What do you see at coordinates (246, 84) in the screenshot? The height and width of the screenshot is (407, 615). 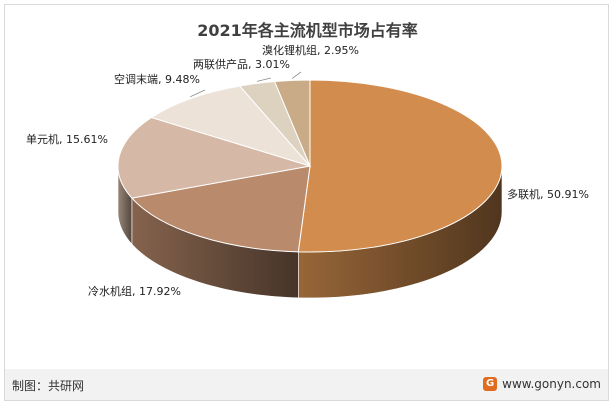 I see `leader-lines` at bounding box center [246, 84].